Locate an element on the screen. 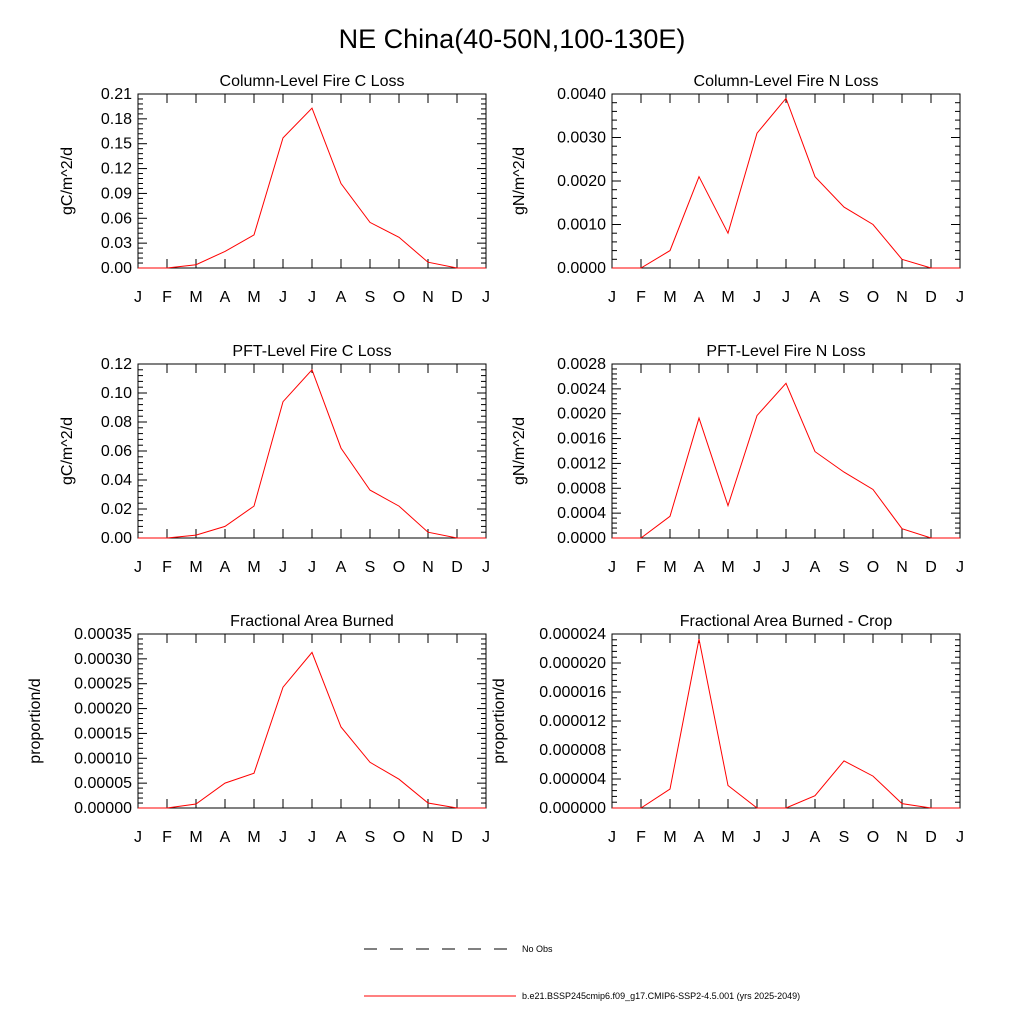  y-tick-label: 0.03 is located at coordinates (116, 243).